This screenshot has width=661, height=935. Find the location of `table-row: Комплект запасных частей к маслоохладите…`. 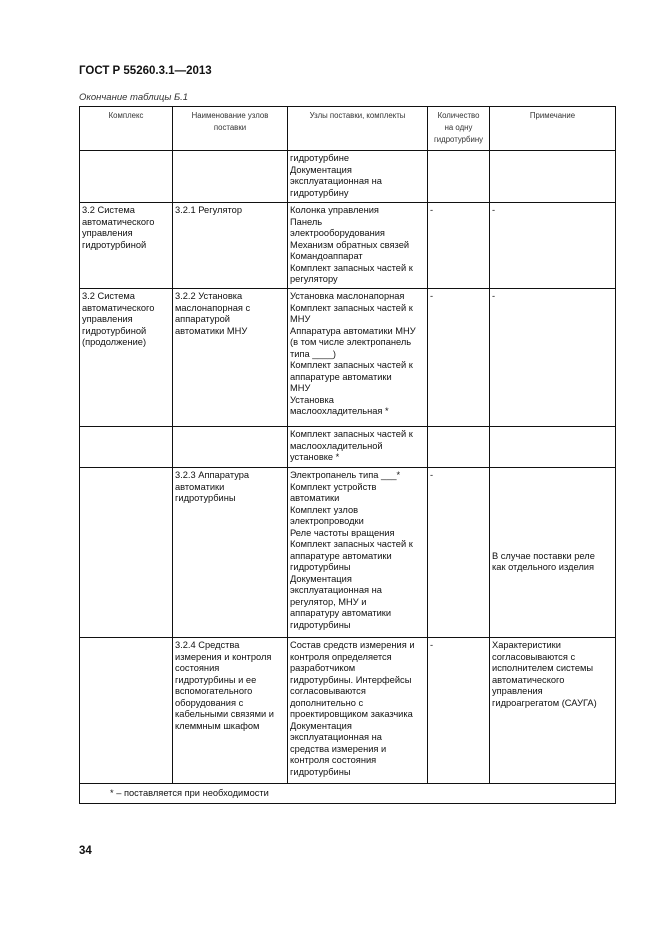

table-row: Комплект запасных частей к маслоохладите… is located at coordinates (347, 447).